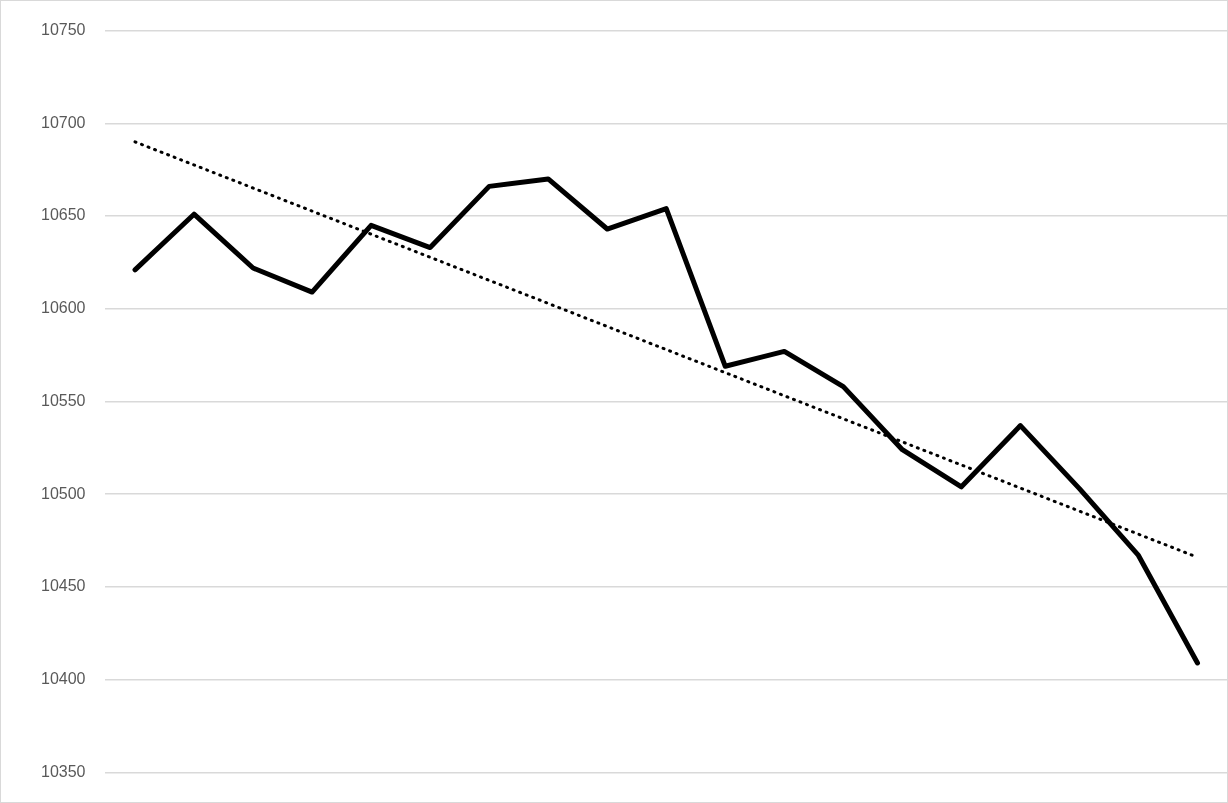 The image size is (1228, 803). Describe the element at coordinates (63, 122) in the screenshot. I see `y-tick-label: 10700` at that location.